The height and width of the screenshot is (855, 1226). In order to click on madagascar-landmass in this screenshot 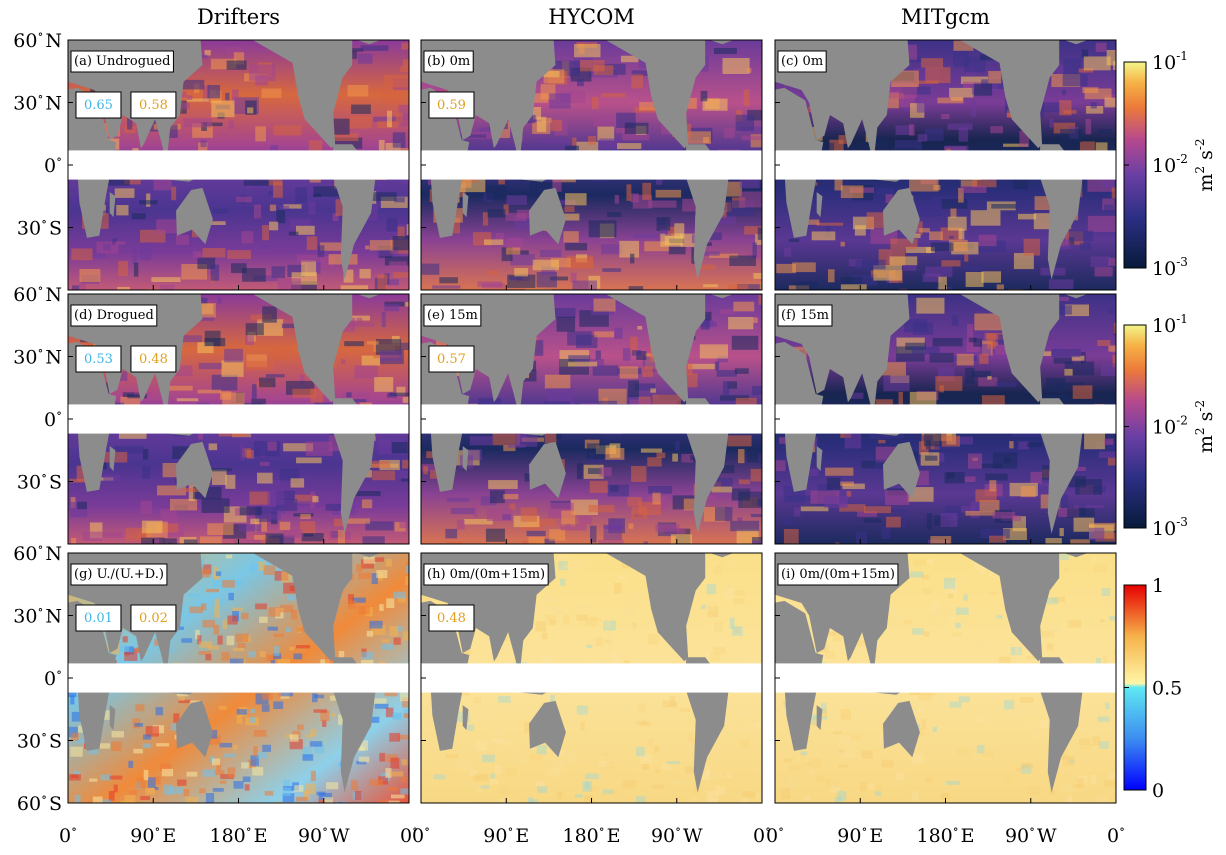, I will do `click(465, 459)`.